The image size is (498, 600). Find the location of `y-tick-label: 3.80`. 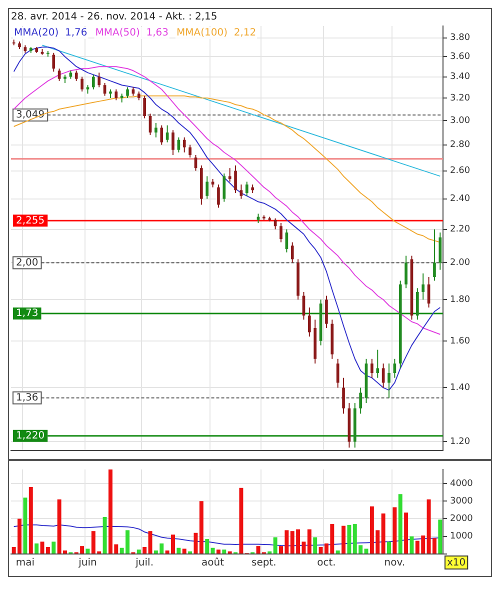

y-tick-label: 3.80 is located at coordinates (460, 38).